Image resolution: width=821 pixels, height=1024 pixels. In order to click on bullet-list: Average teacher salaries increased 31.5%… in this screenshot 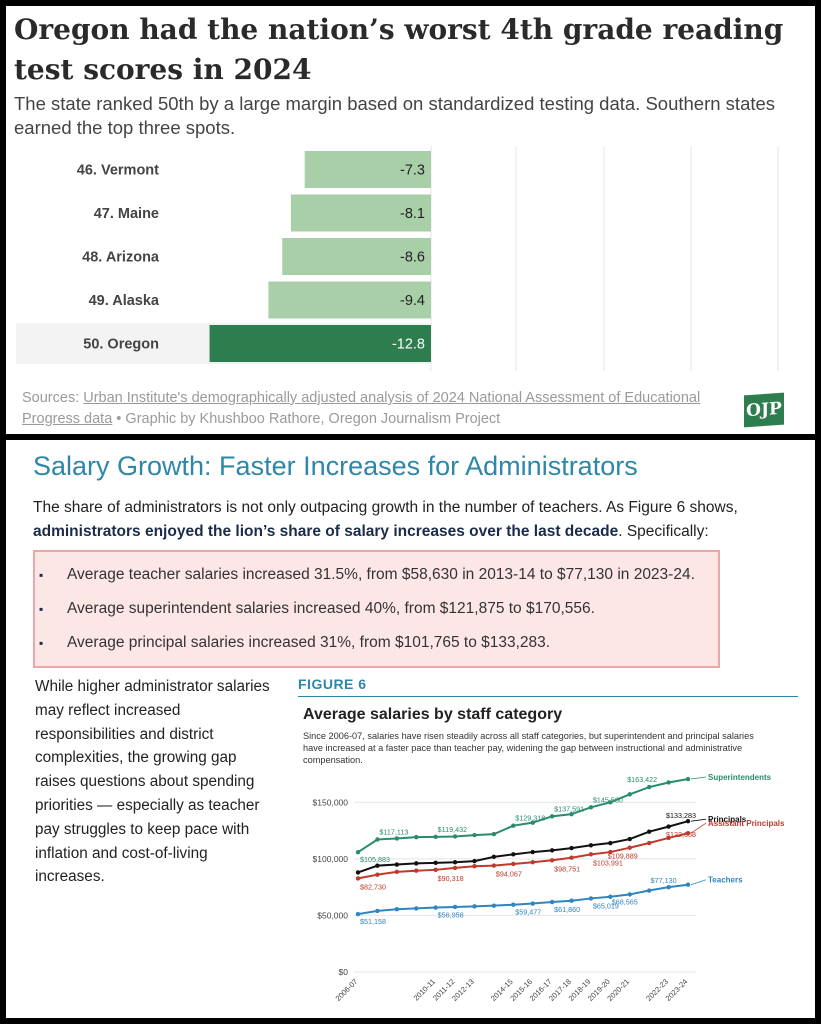, I will do `click(378, 609)`.